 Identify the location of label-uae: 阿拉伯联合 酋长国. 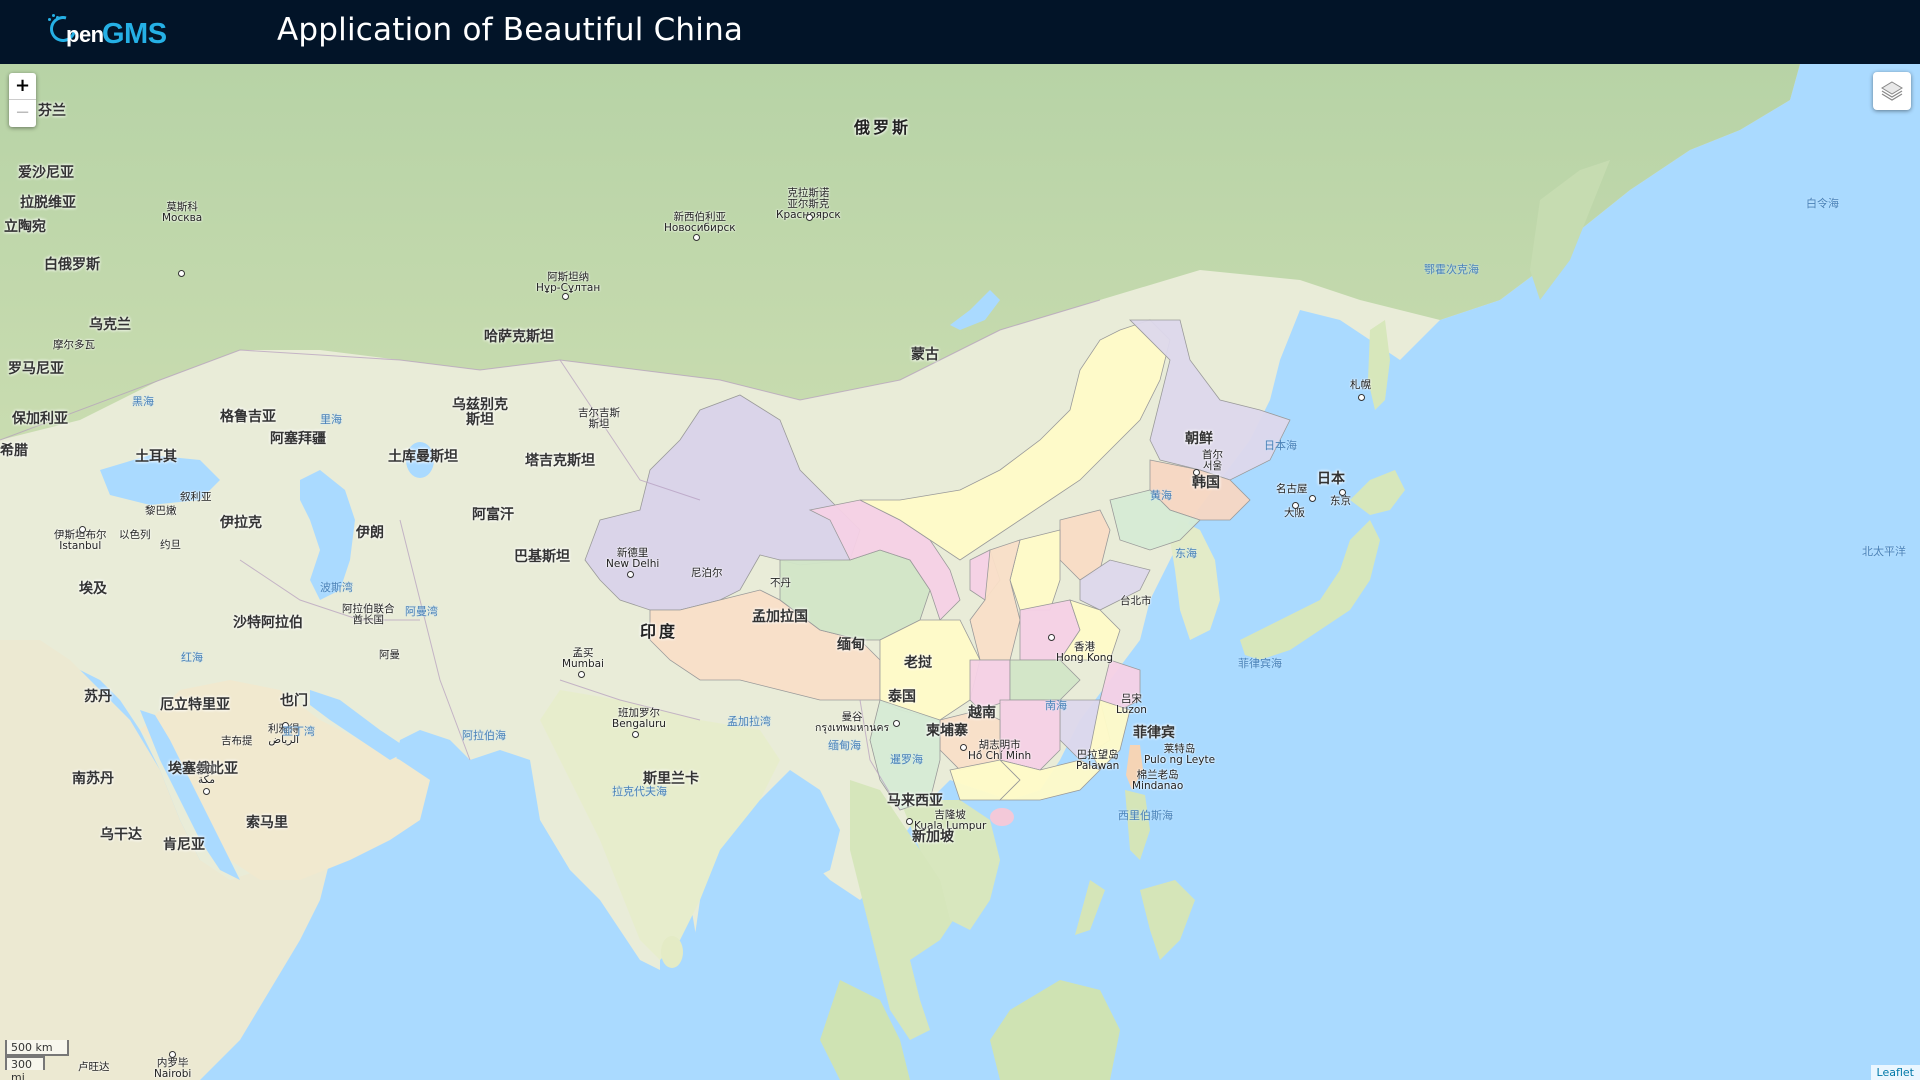
(368, 615).